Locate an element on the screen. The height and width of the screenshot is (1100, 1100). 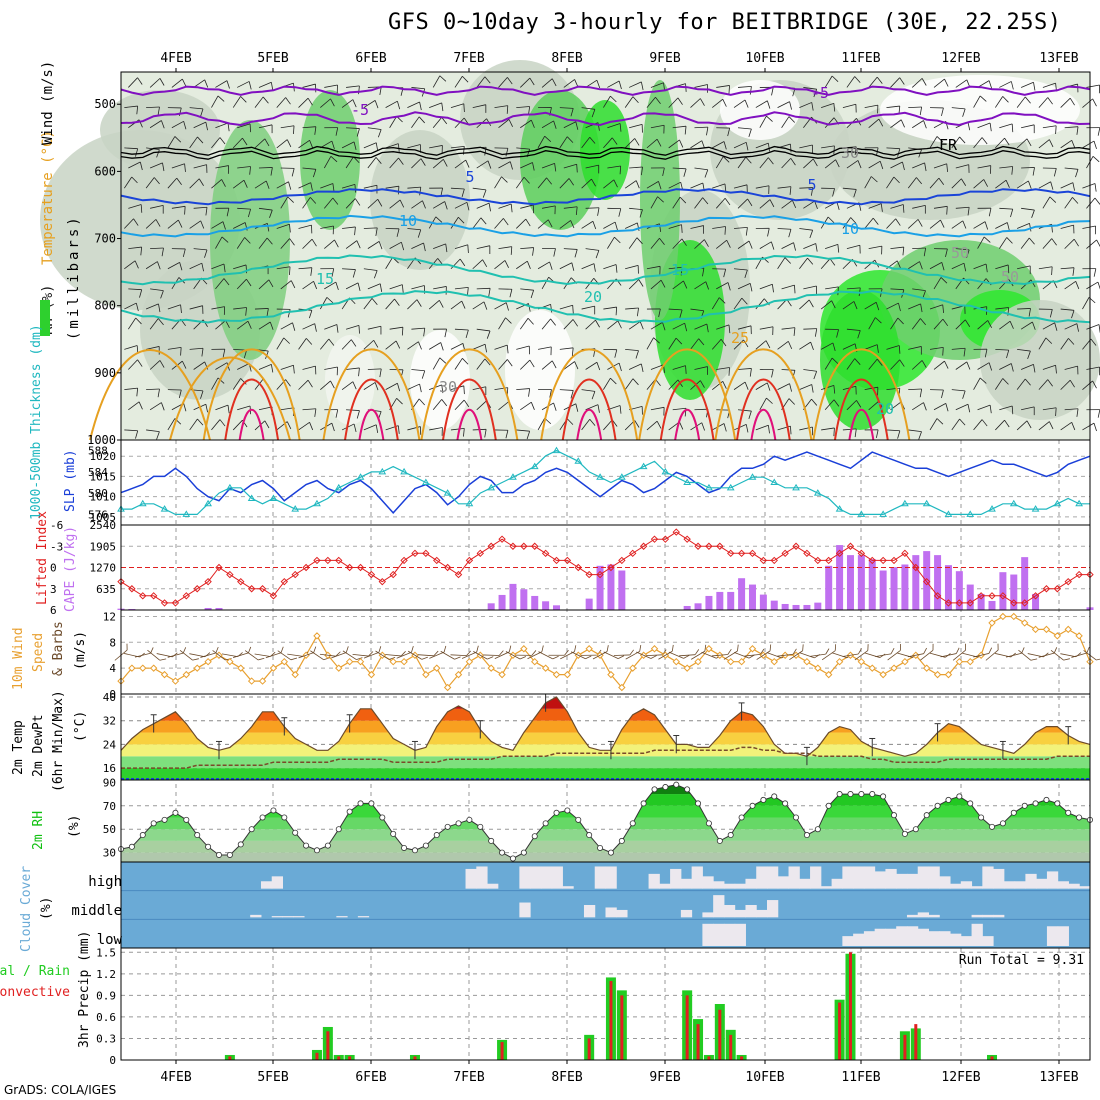
cape-bar is located at coordinates (981, 601).